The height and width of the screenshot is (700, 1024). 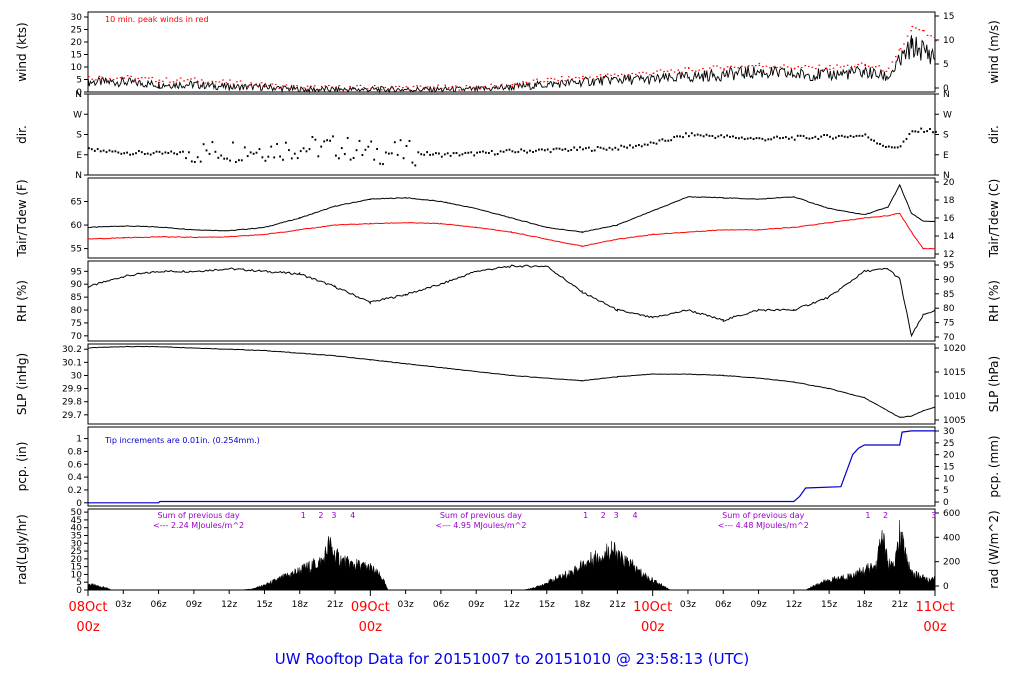 What do you see at coordinates (511, 381) in the screenshot?
I see `slp-line` at bounding box center [511, 381].